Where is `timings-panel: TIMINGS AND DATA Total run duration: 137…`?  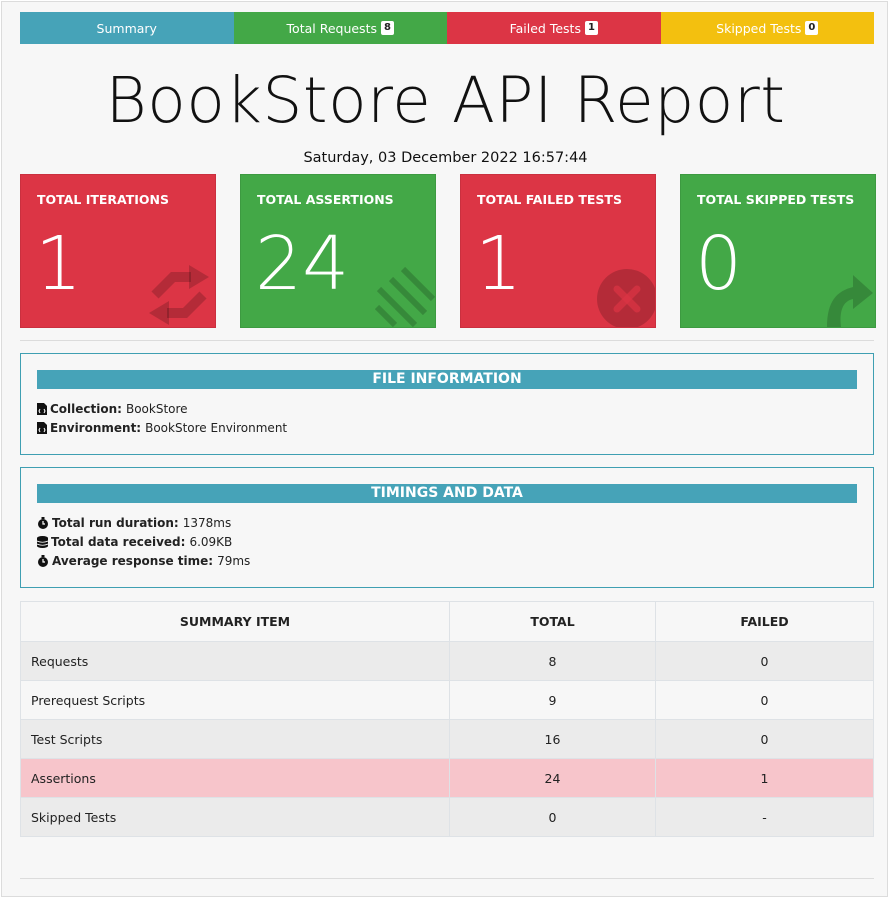
timings-panel: TIMINGS AND DATA Total run duration: 137… is located at coordinates (447, 527).